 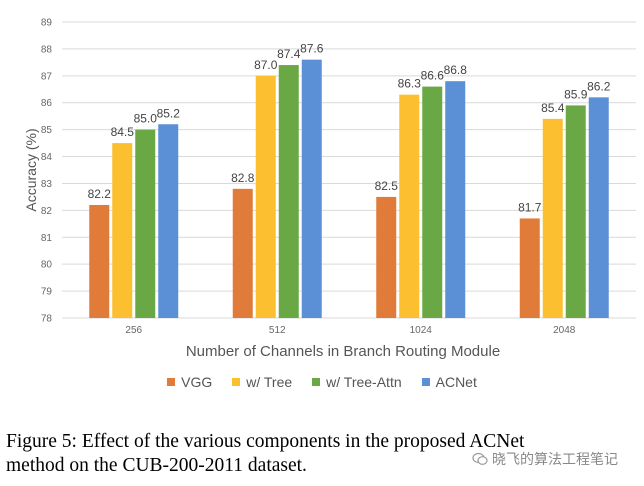 I want to click on x-tick-label: 2048, so click(x=564, y=330).